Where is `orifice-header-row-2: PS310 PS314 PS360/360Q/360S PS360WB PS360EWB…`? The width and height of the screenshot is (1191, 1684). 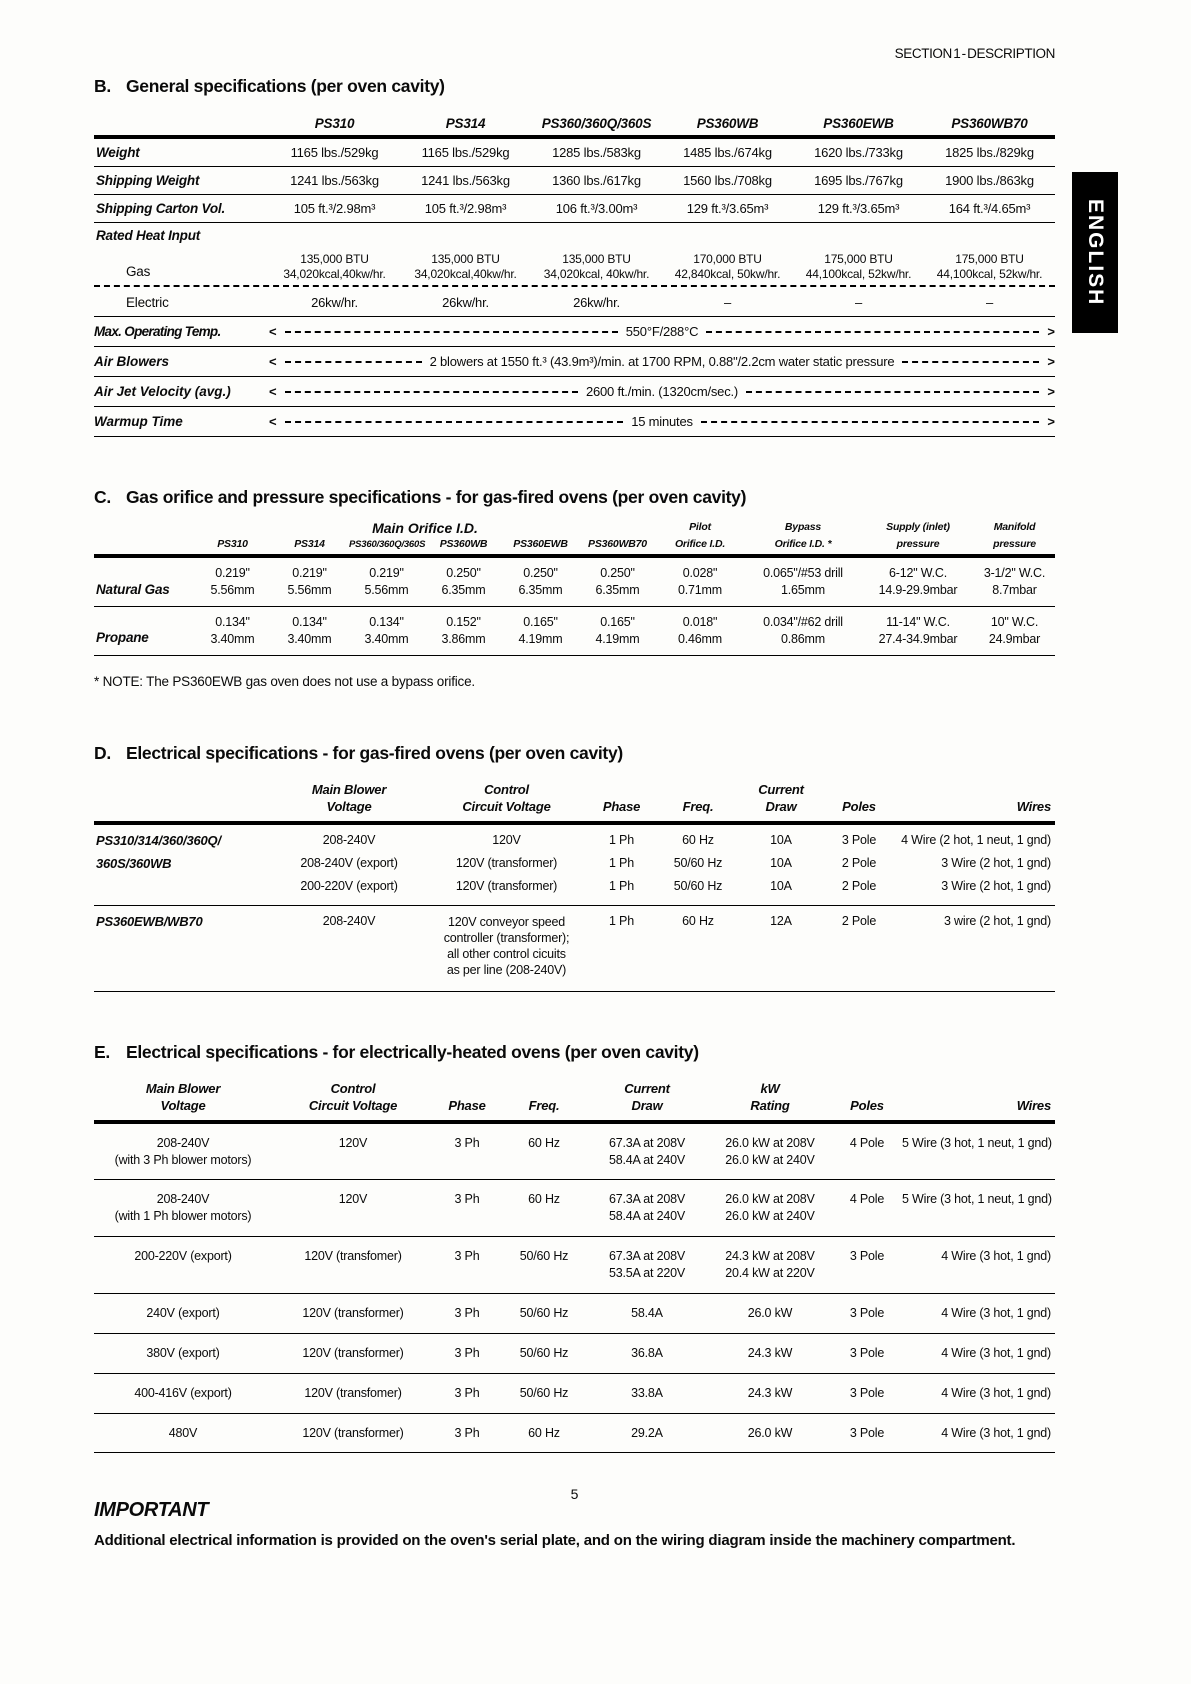
orifice-header-row-2: PS310 PS314 PS360/360Q/360S PS360WB PS360EWB… is located at coordinates (574, 547).